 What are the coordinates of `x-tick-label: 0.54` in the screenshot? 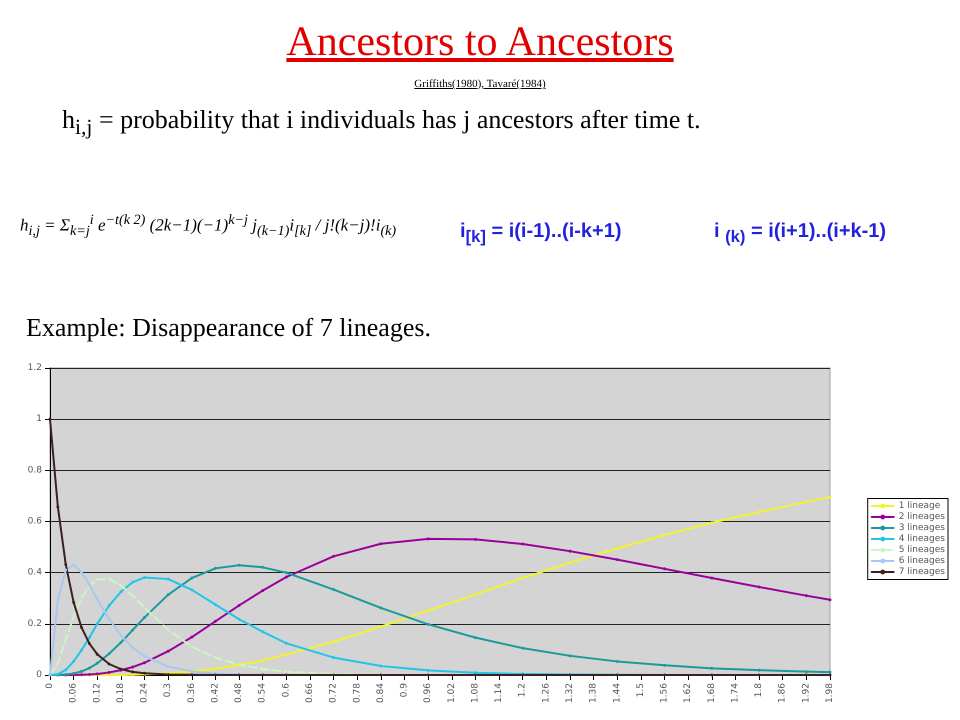 It's located at (263, 693).